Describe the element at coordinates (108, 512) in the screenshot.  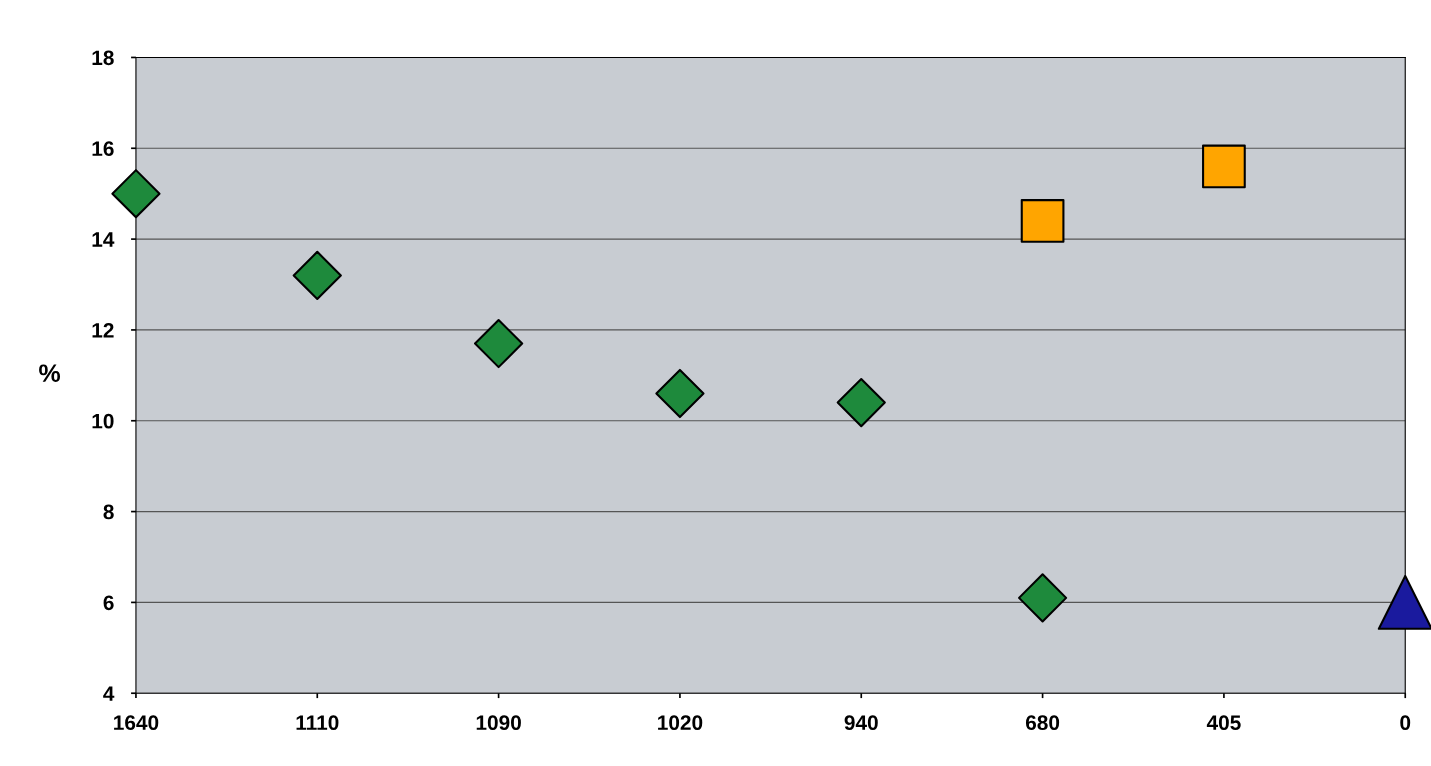
I see `y-tick-label: 8` at that location.